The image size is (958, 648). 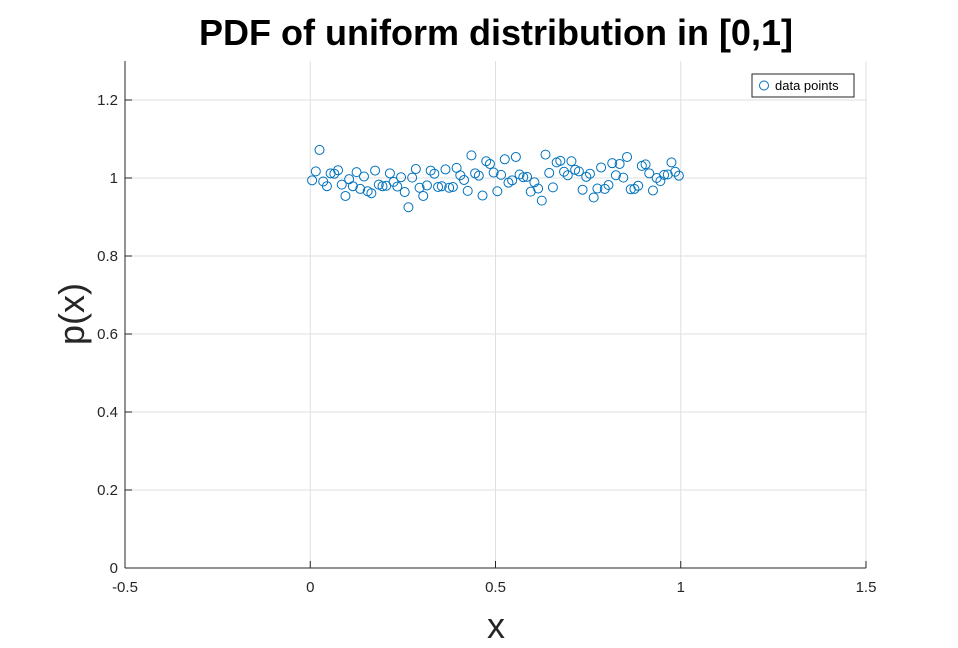 What do you see at coordinates (107, 100) in the screenshot?
I see `y-tick-label: 1.2` at bounding box center [107, 100].